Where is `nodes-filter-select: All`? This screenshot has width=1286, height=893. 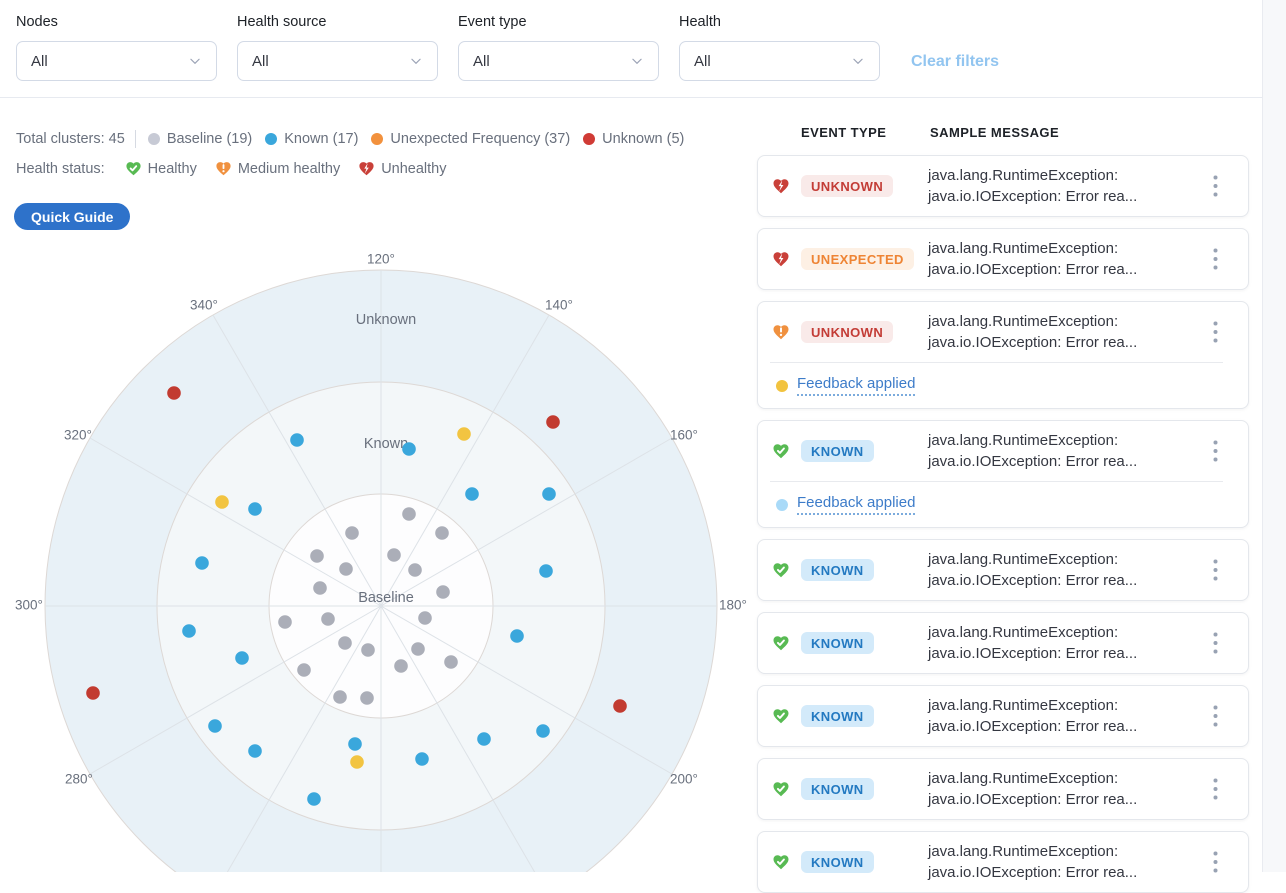
nodes-filter-select: All is located at coordinates (116, 61).